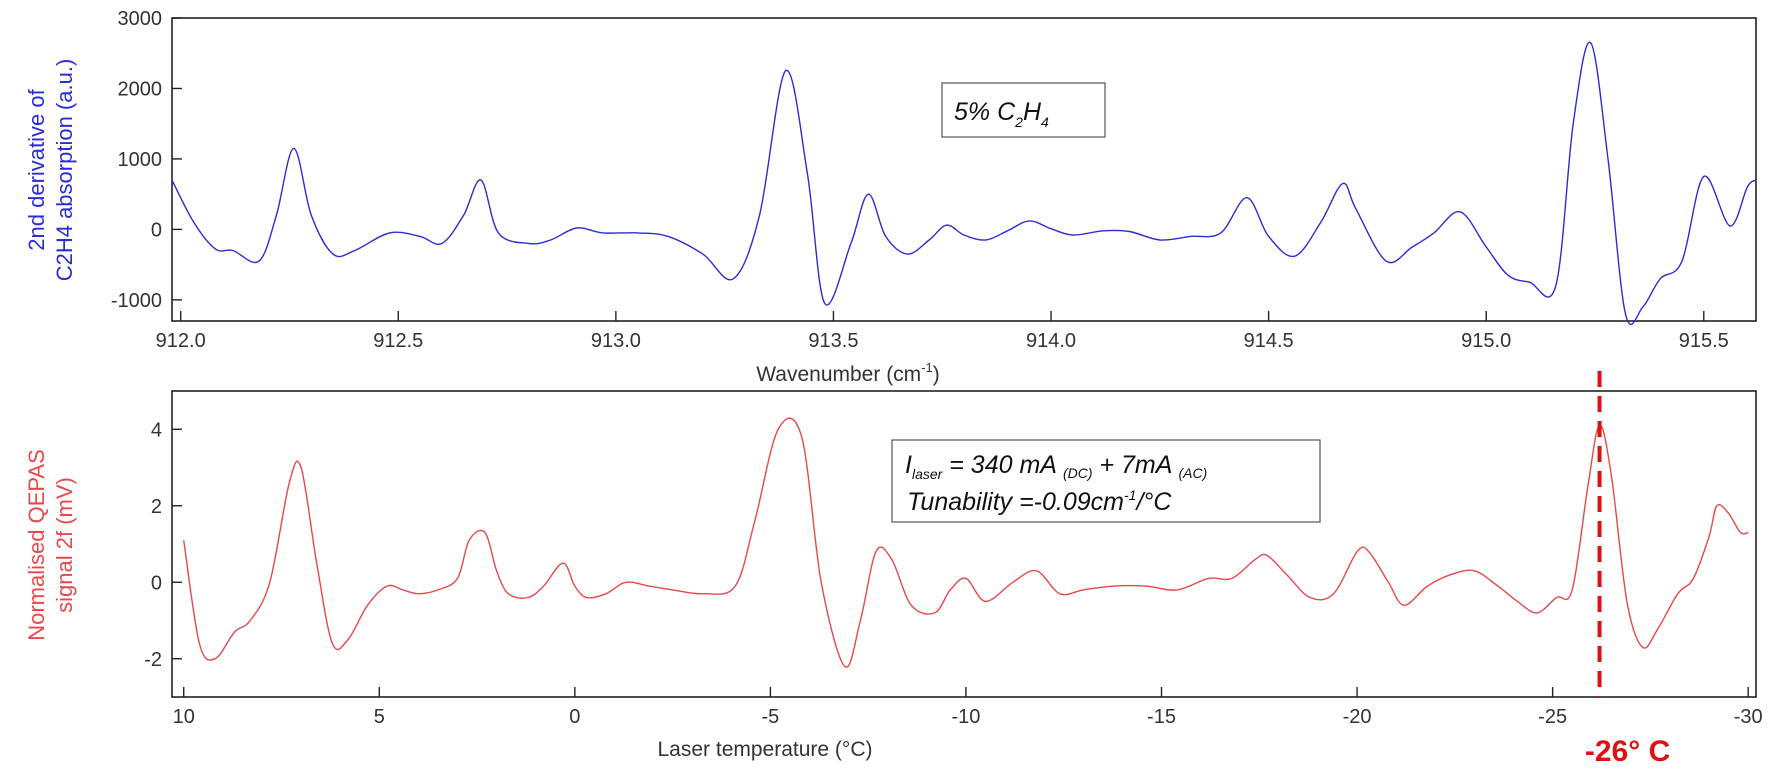 This screenshot has height=773, width=1772. Describe the element at coordinates (1704, 341) in the screenshot. I see `x-tick-label-top: 915.5` at that location.